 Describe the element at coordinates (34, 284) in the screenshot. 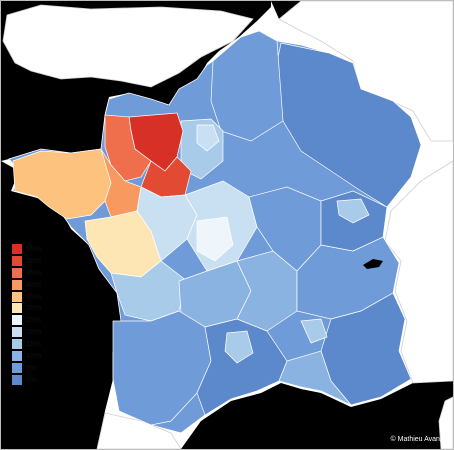

I see `legend-label: 40%` at that location.